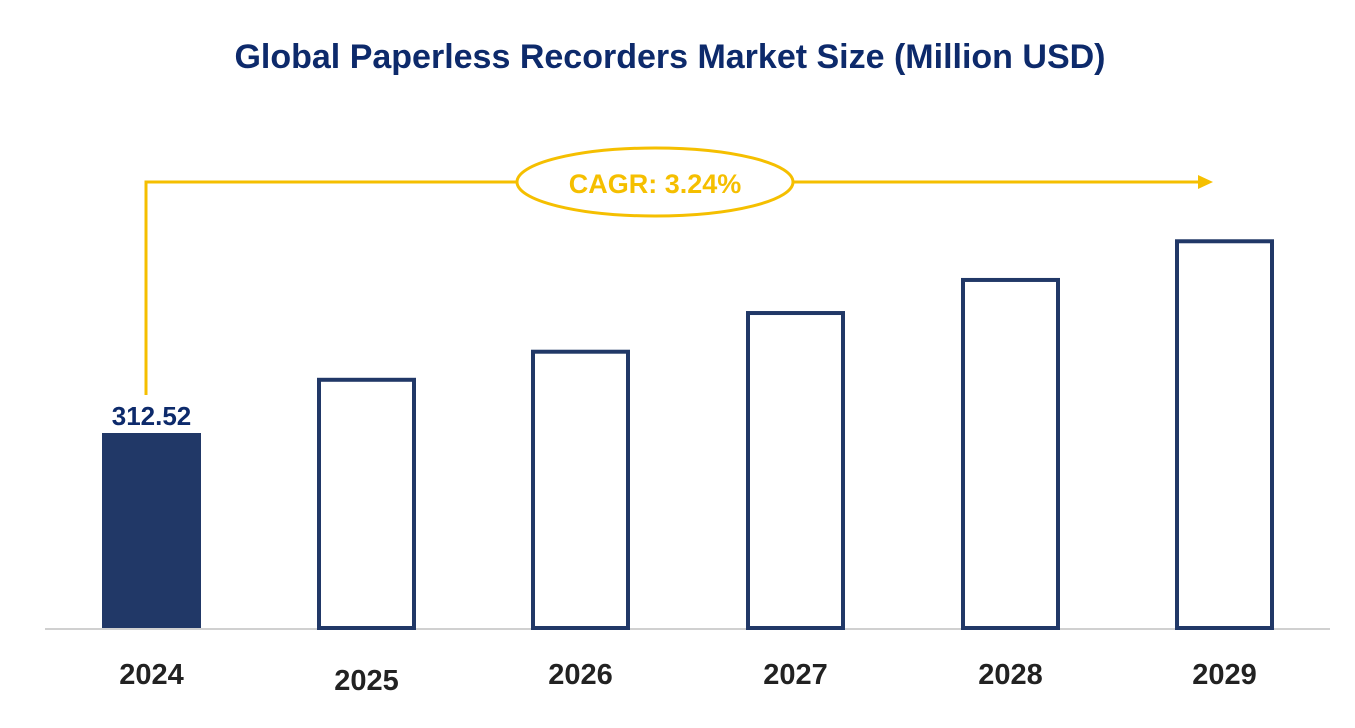 Image resolution: width=1355 pixels, height=728 pixels. Describe the element at coordinates (1205, 182) in the screenshot. I see `cagr-arrowhead` at that location.